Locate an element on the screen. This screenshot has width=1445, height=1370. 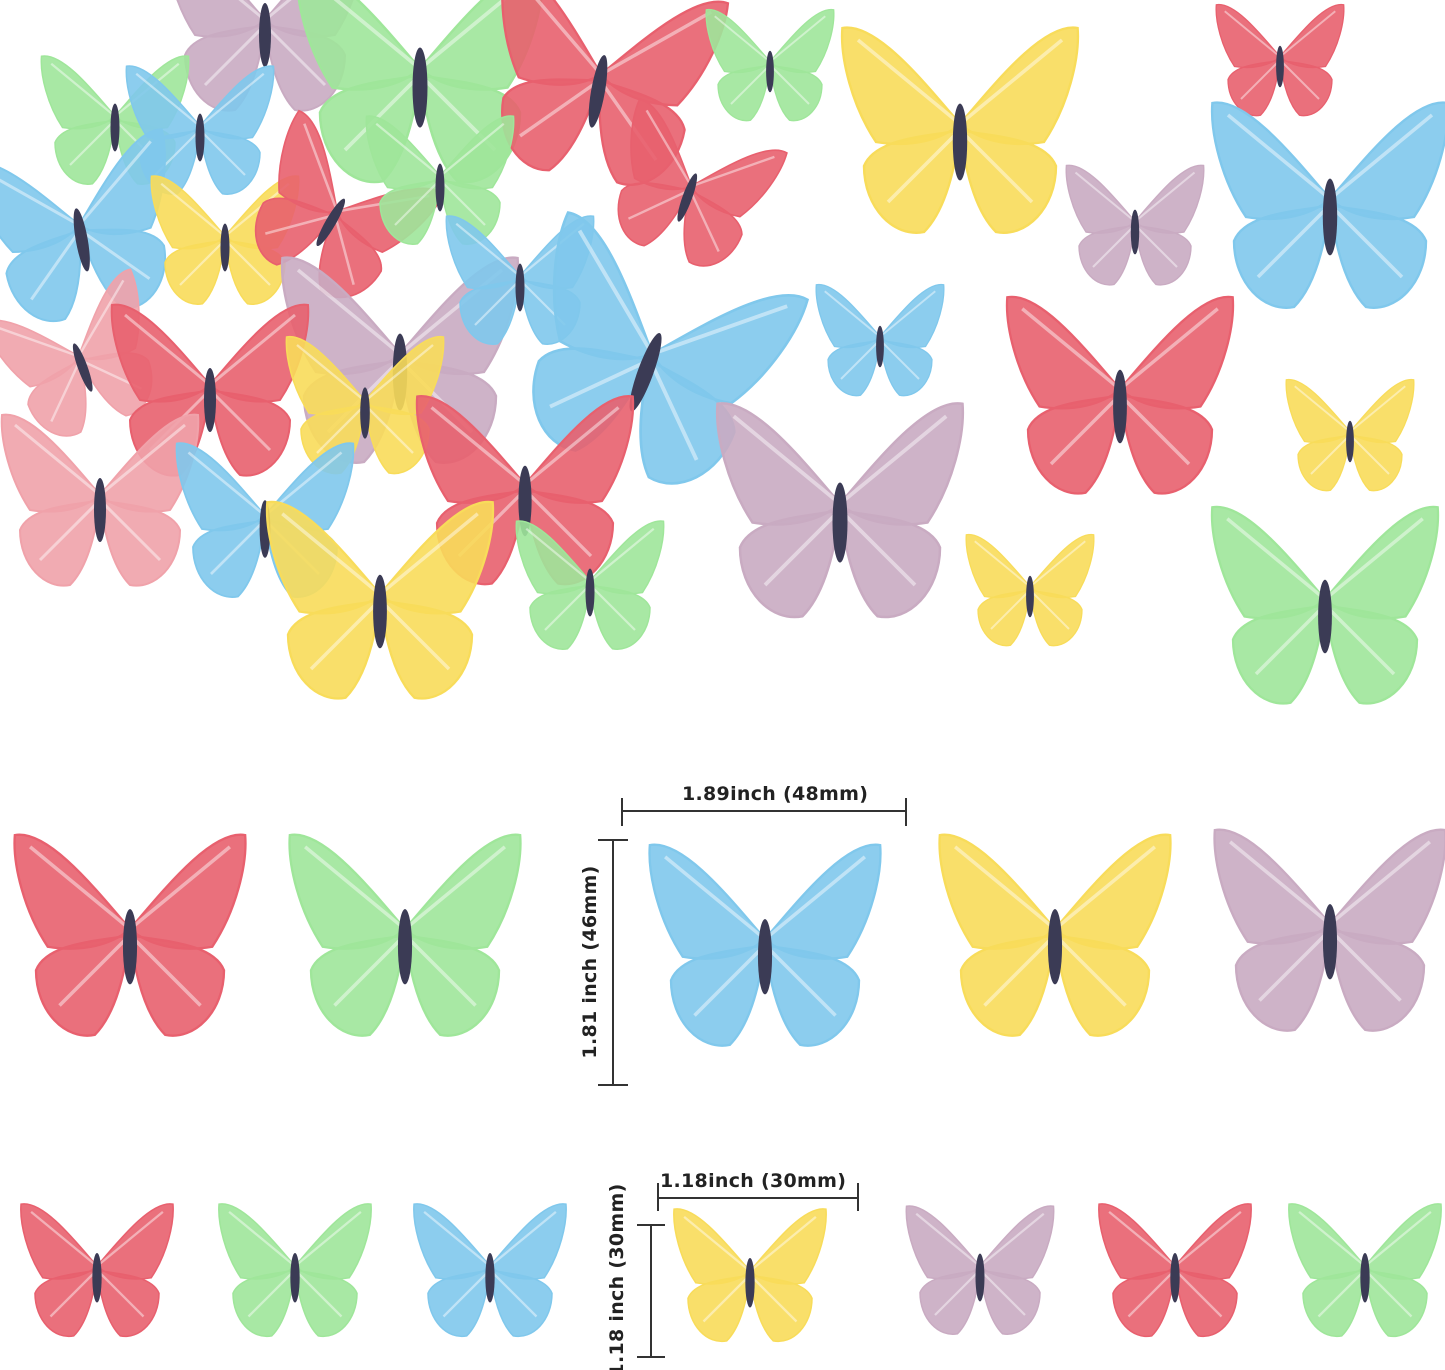
small-height-tick-top is located at coordinates (651, 1225).